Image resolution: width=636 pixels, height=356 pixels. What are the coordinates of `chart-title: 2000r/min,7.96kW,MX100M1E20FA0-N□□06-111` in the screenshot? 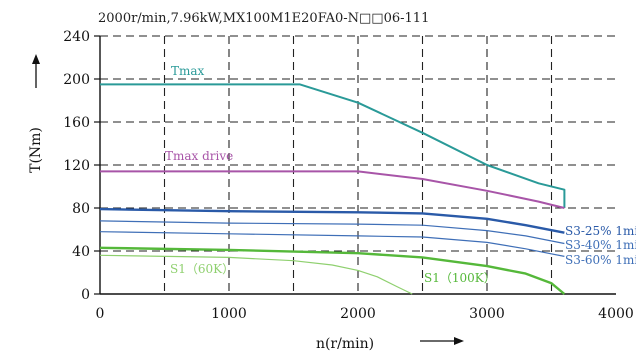 It's located at (263, 18).